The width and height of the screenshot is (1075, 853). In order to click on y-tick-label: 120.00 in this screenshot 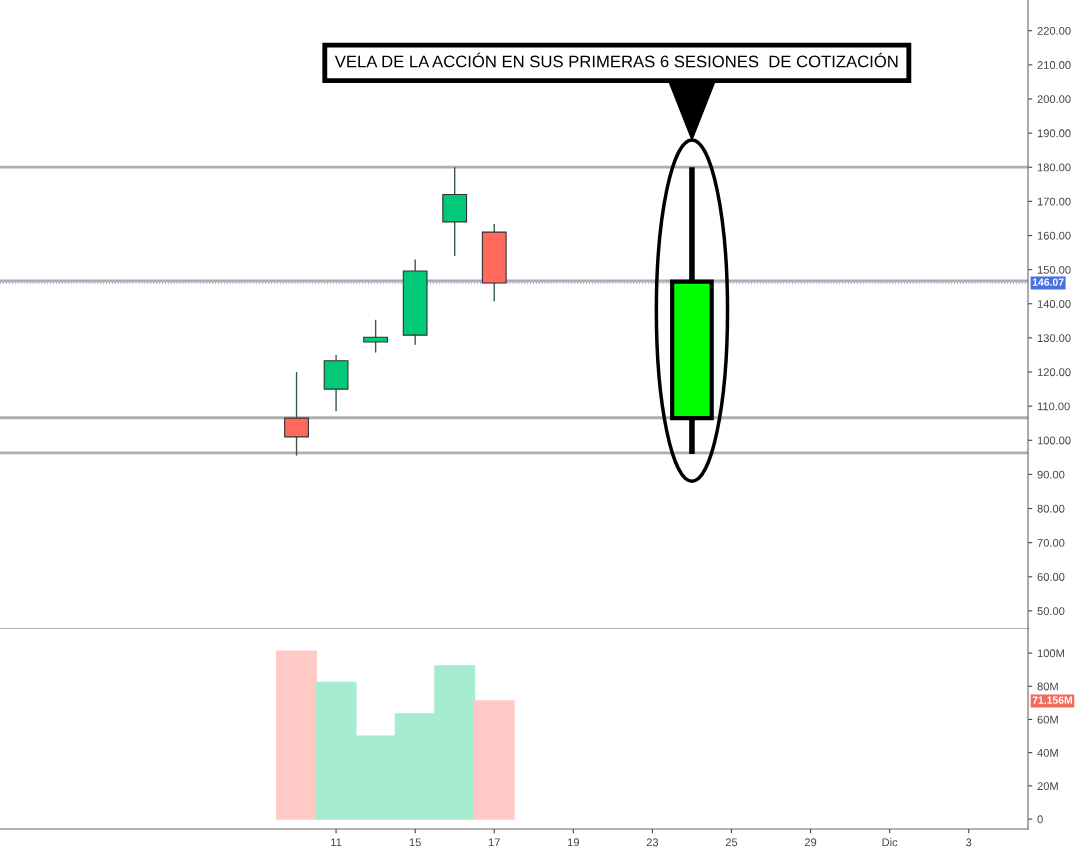, I will do `click(1054, 372)`.